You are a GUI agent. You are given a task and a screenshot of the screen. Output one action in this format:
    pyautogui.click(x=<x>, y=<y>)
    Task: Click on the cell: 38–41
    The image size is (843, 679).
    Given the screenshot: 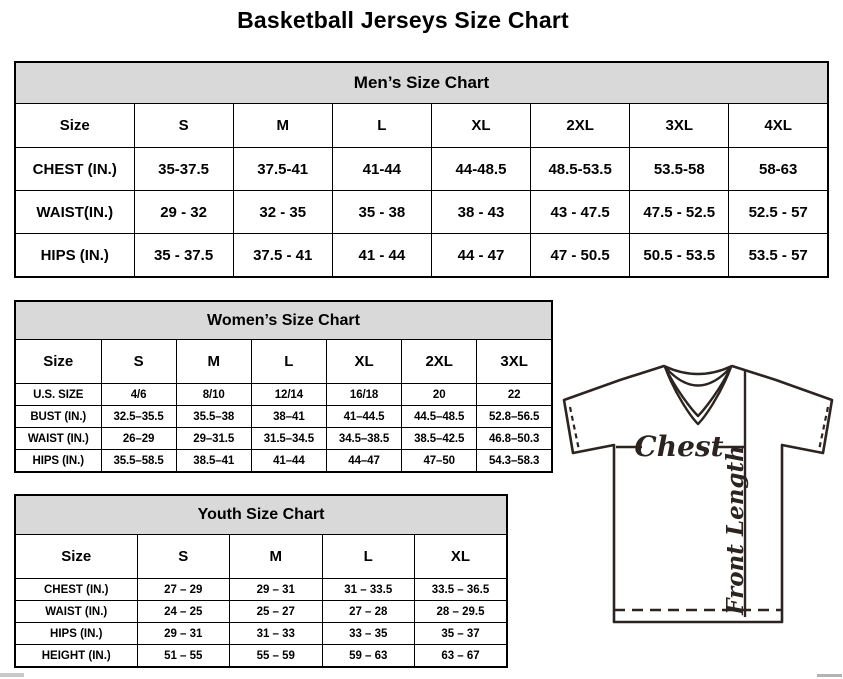 What is the action you would take?
    pyautogui.click(x=288, y=416)
    